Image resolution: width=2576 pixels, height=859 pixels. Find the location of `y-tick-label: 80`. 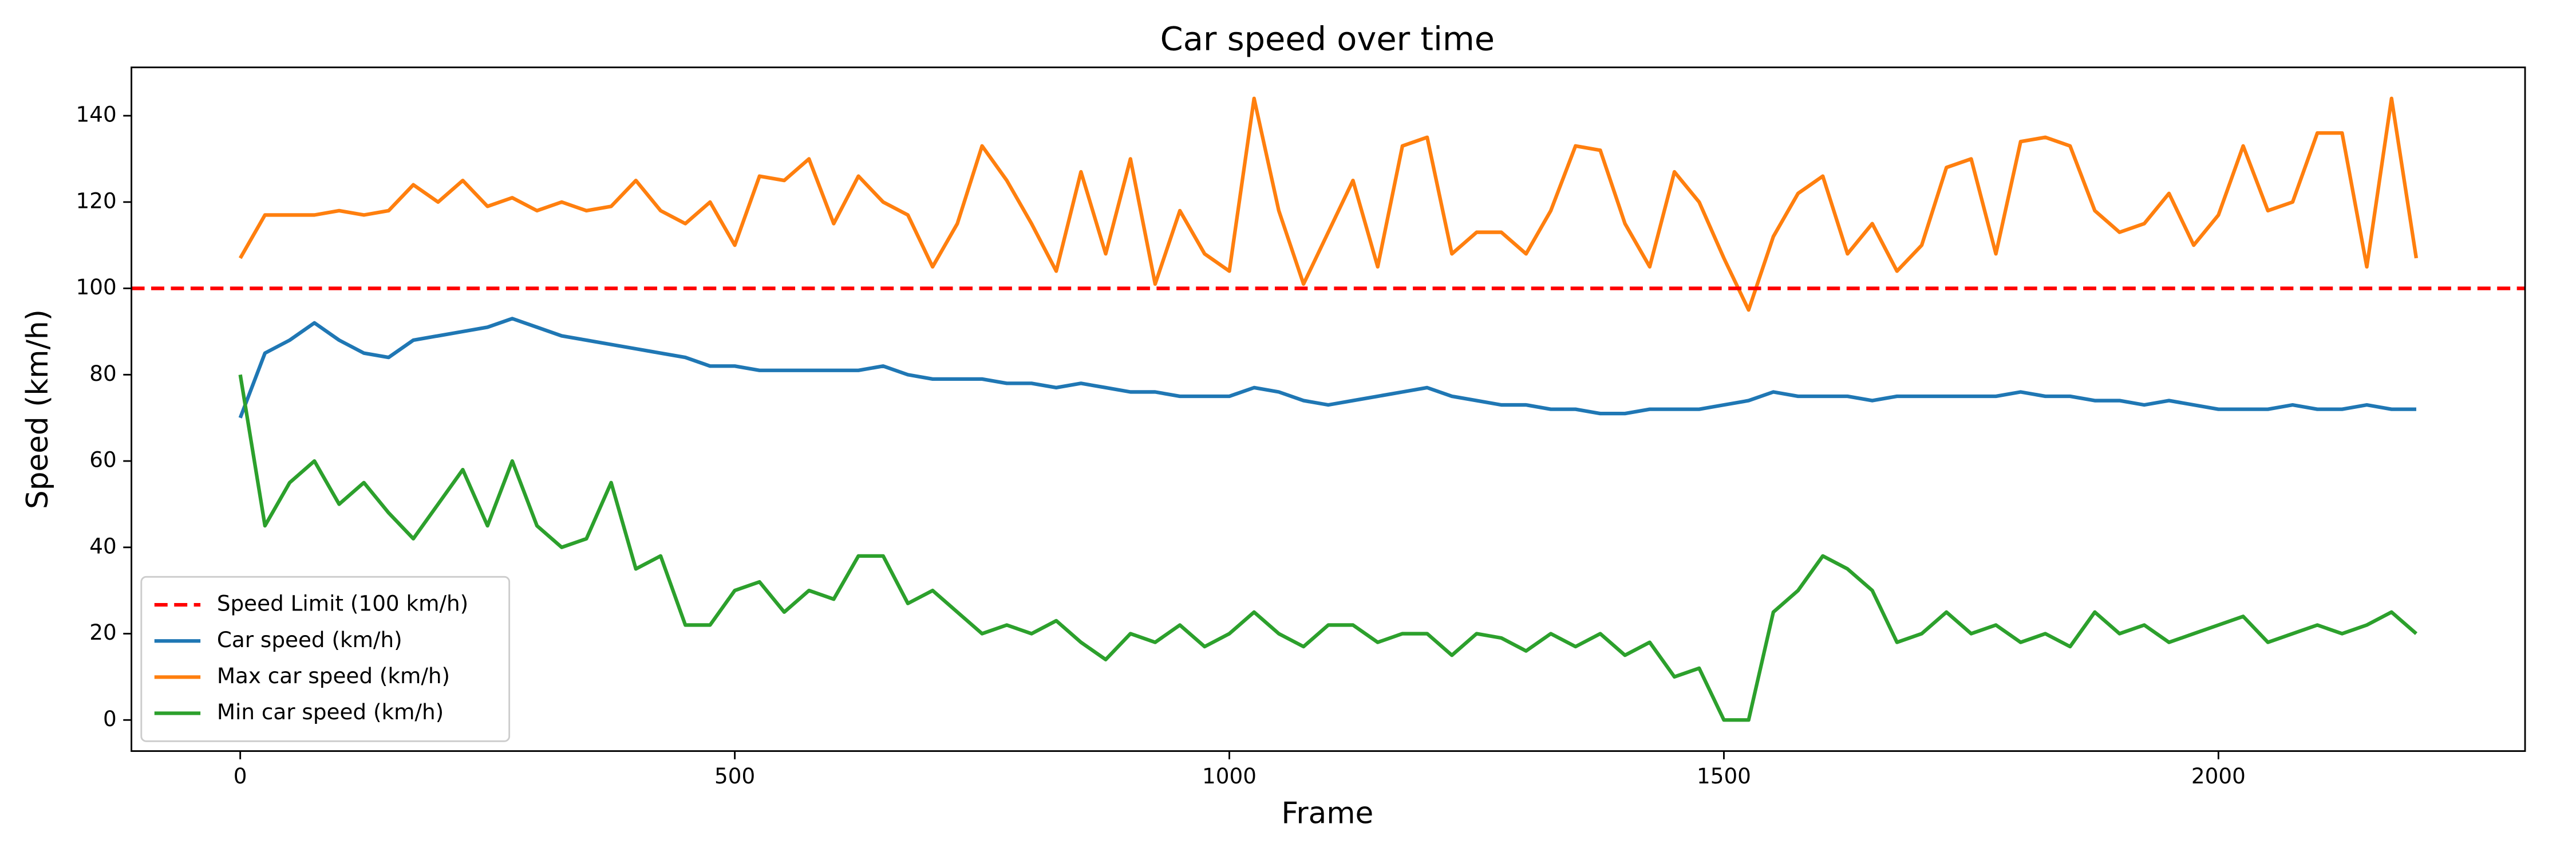

y-tick-label: 80 is located at coordinates (102, 373).